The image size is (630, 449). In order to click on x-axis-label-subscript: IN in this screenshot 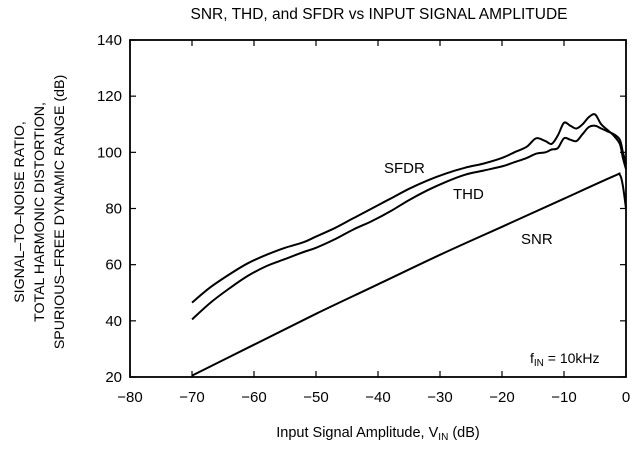, I will do `click(443, 437)`.